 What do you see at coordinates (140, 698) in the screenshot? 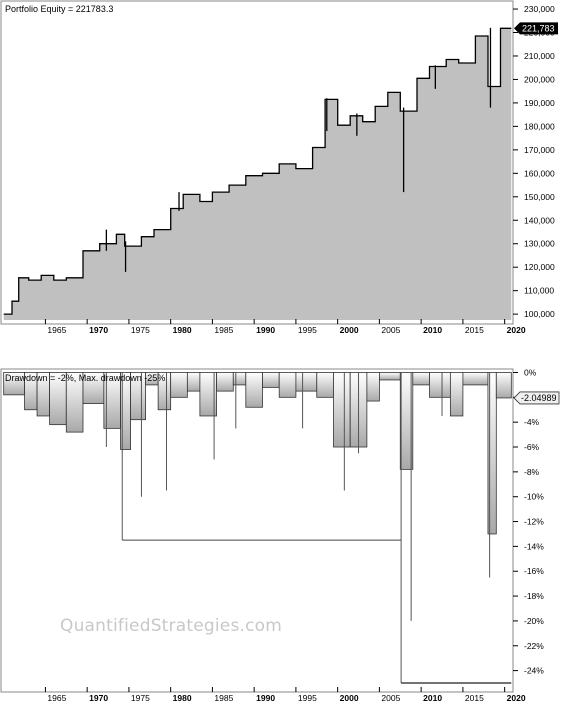
I see `drawdown-x-tick-label: 1975` at bounding box center [140, 698].